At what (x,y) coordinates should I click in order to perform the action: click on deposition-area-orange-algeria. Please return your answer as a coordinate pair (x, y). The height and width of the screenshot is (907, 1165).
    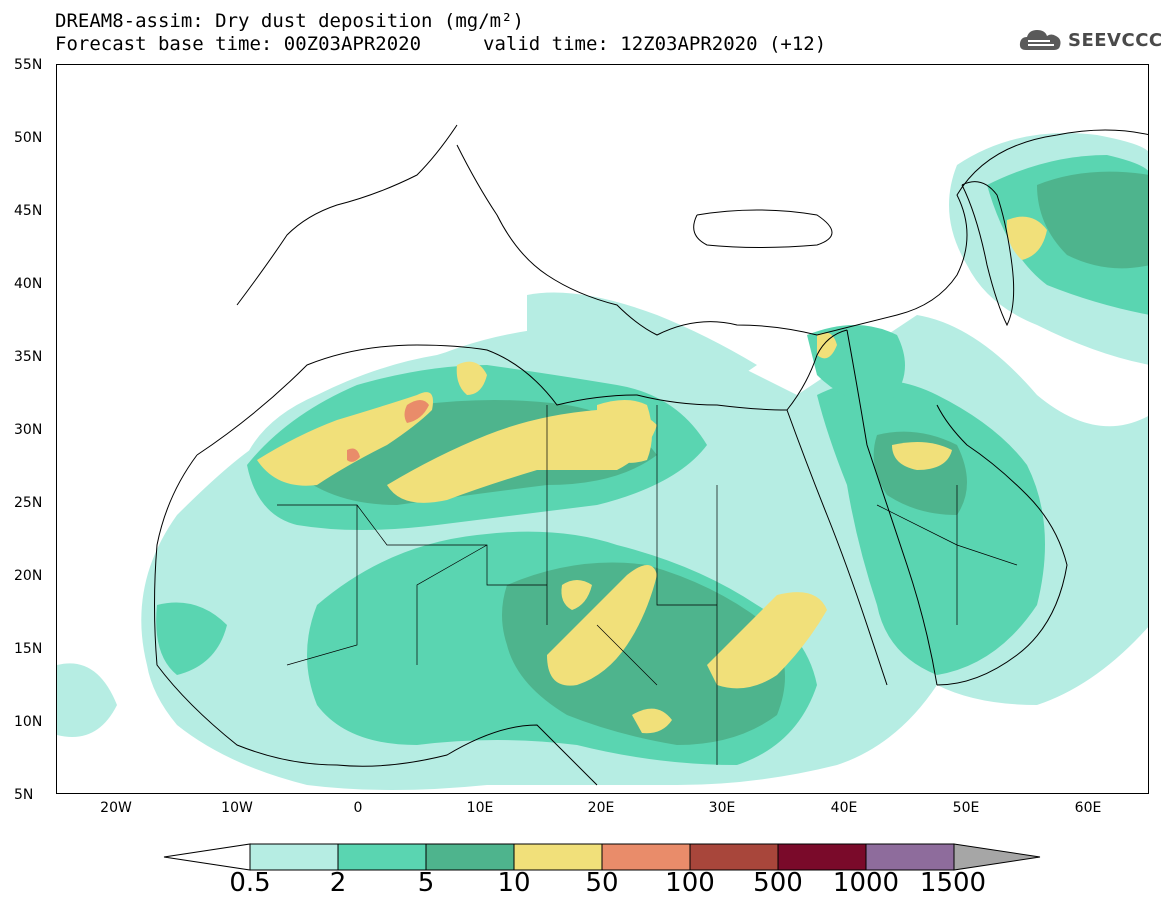
    Looking at the image, I should click on (353, 455).